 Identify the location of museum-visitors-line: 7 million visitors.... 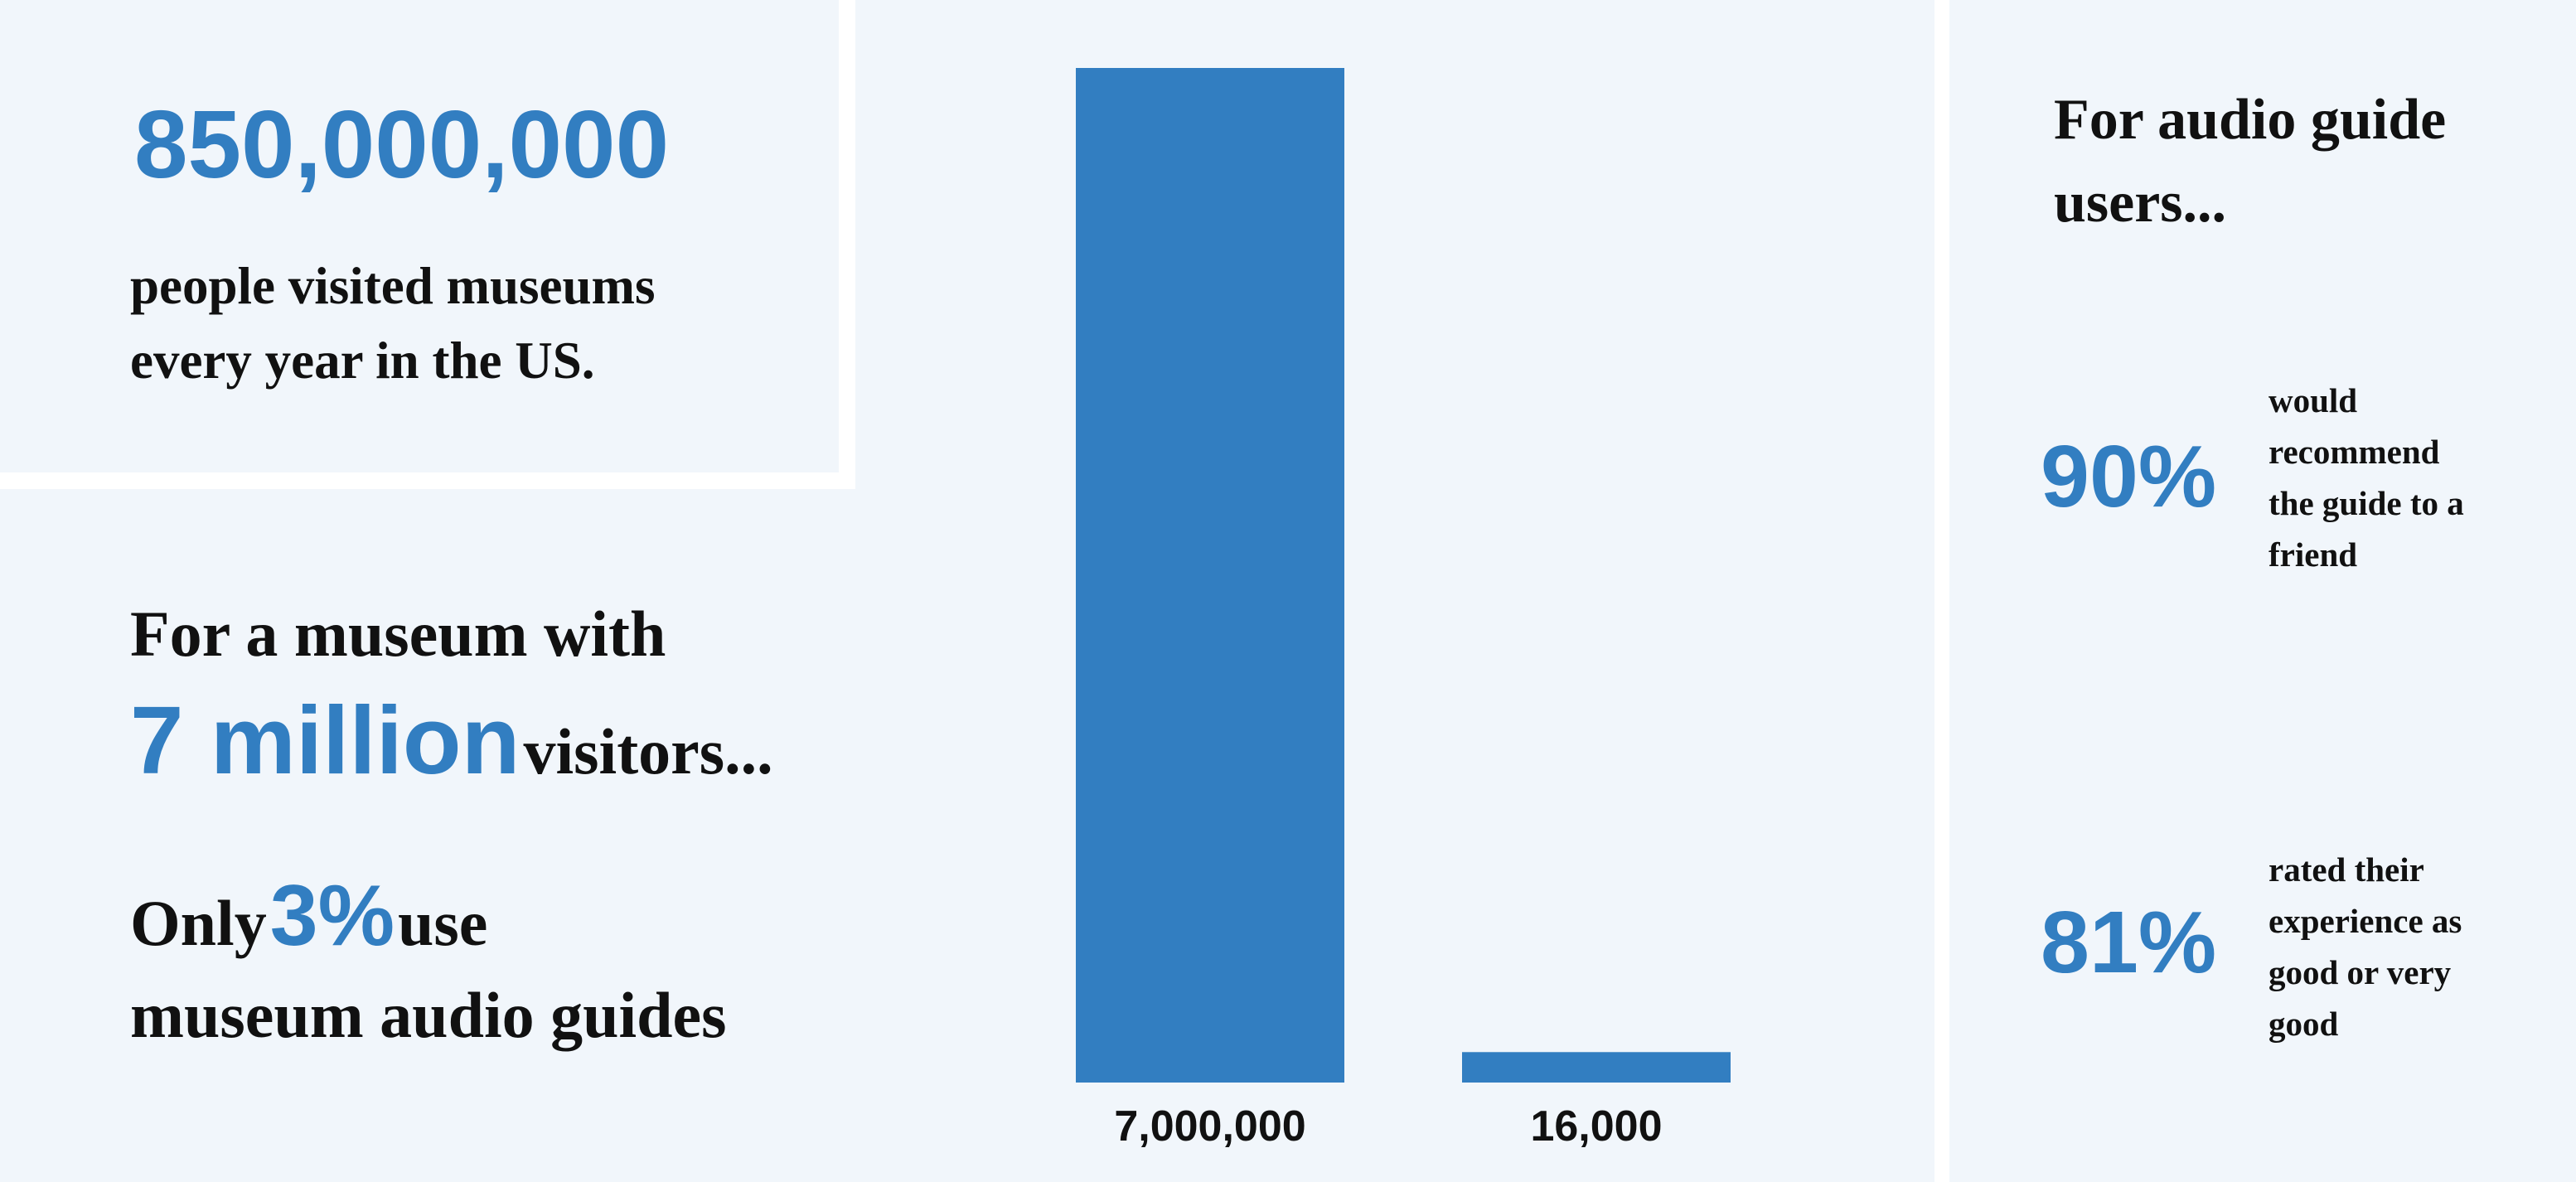
(452, 755).